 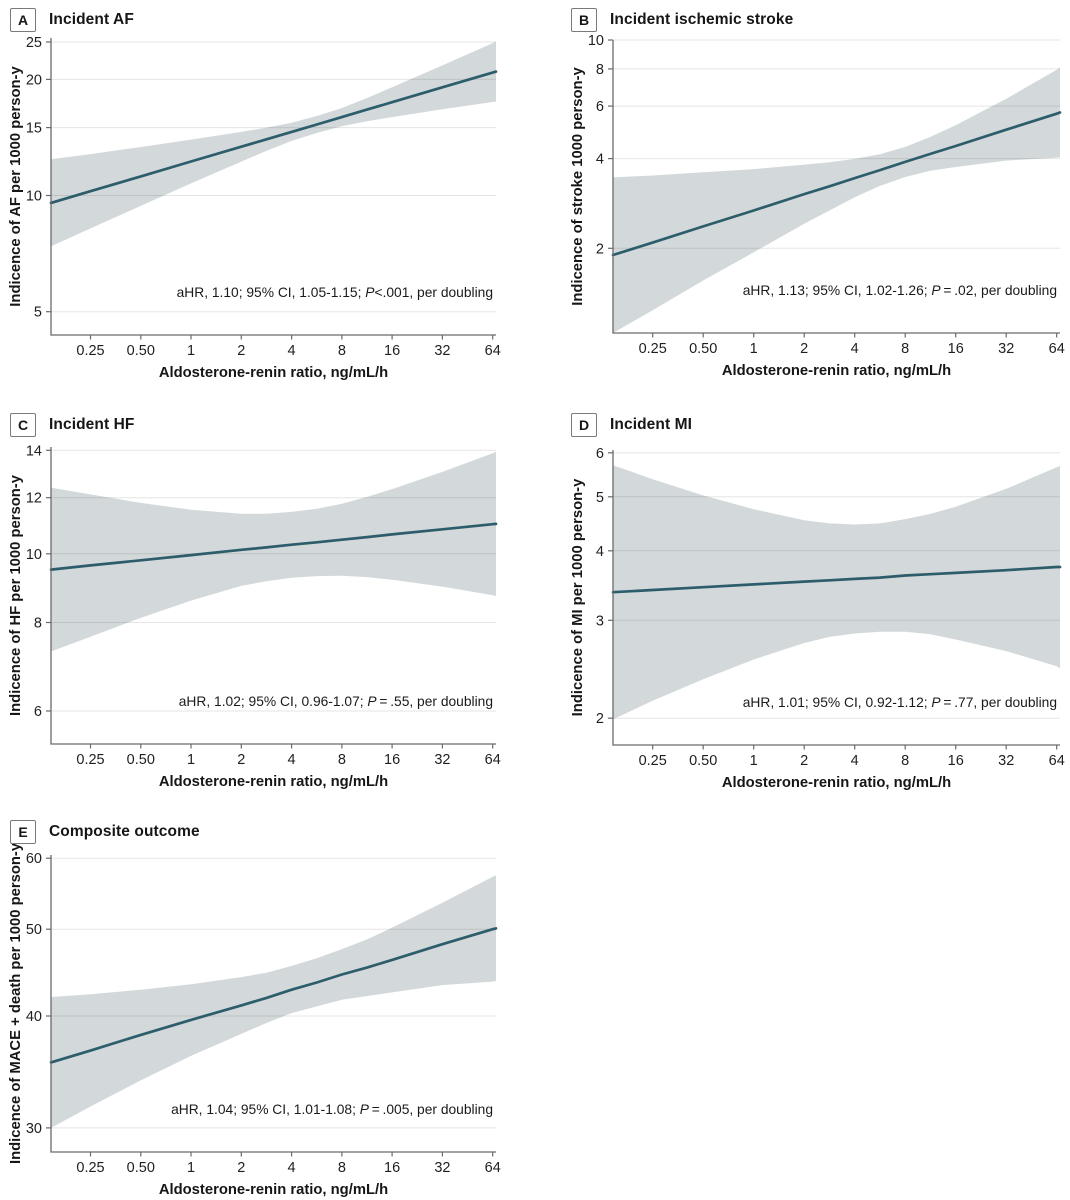 I want to click on y-tick-label: 5, so click(x=600, y=498).